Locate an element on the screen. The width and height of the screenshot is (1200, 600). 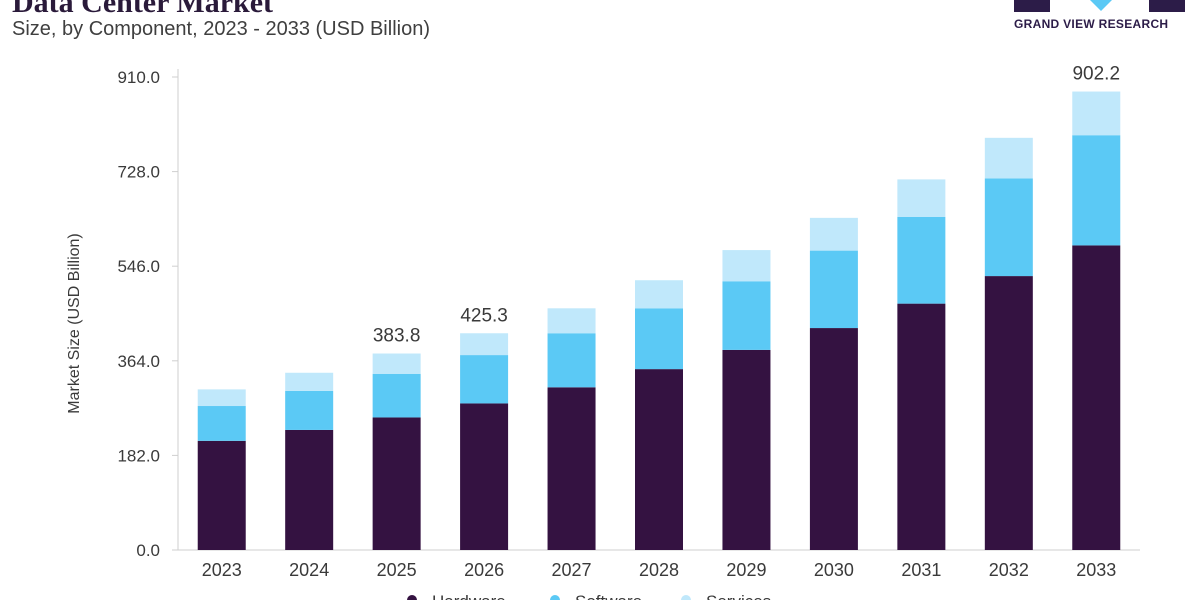
bar-hardware-2024 is located at coordinates (309, 489).